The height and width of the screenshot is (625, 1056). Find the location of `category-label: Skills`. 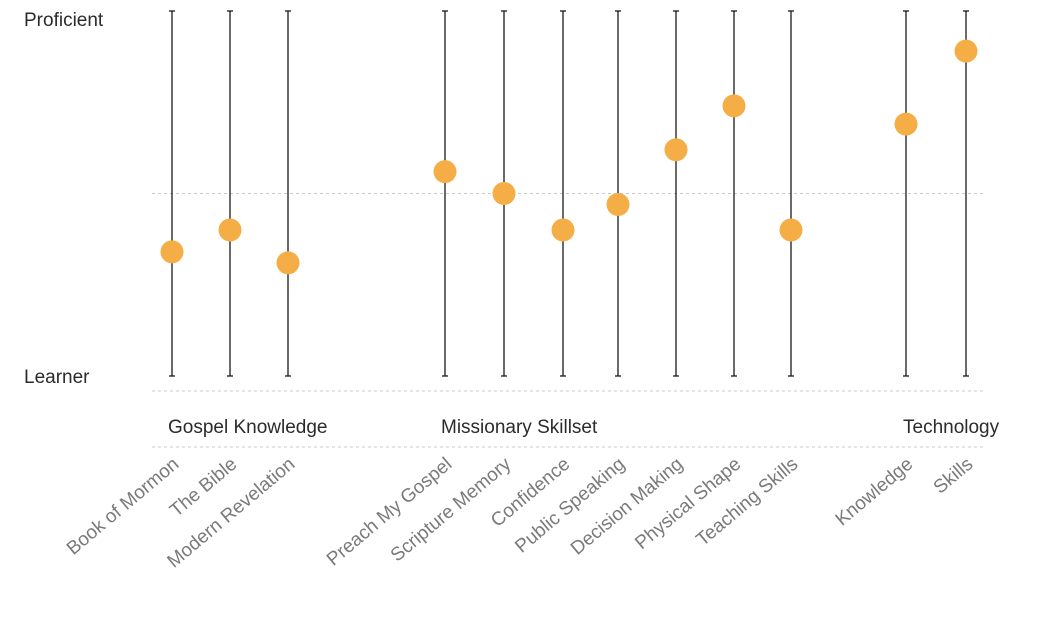

category-label: Skills is located at coordinates (953, 476).